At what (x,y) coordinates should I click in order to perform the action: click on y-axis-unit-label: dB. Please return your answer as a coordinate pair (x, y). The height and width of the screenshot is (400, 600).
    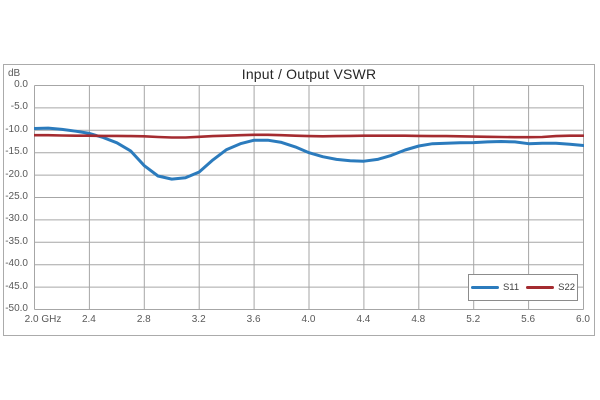
    Looking at the image, I should click on (14, 73).